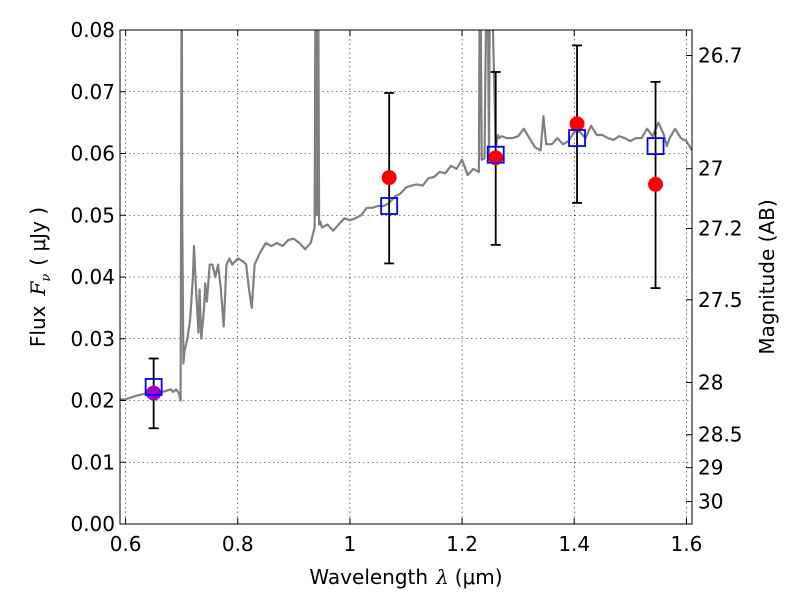  I want to click on y-tick-label: 0.04, so click(92, 277).